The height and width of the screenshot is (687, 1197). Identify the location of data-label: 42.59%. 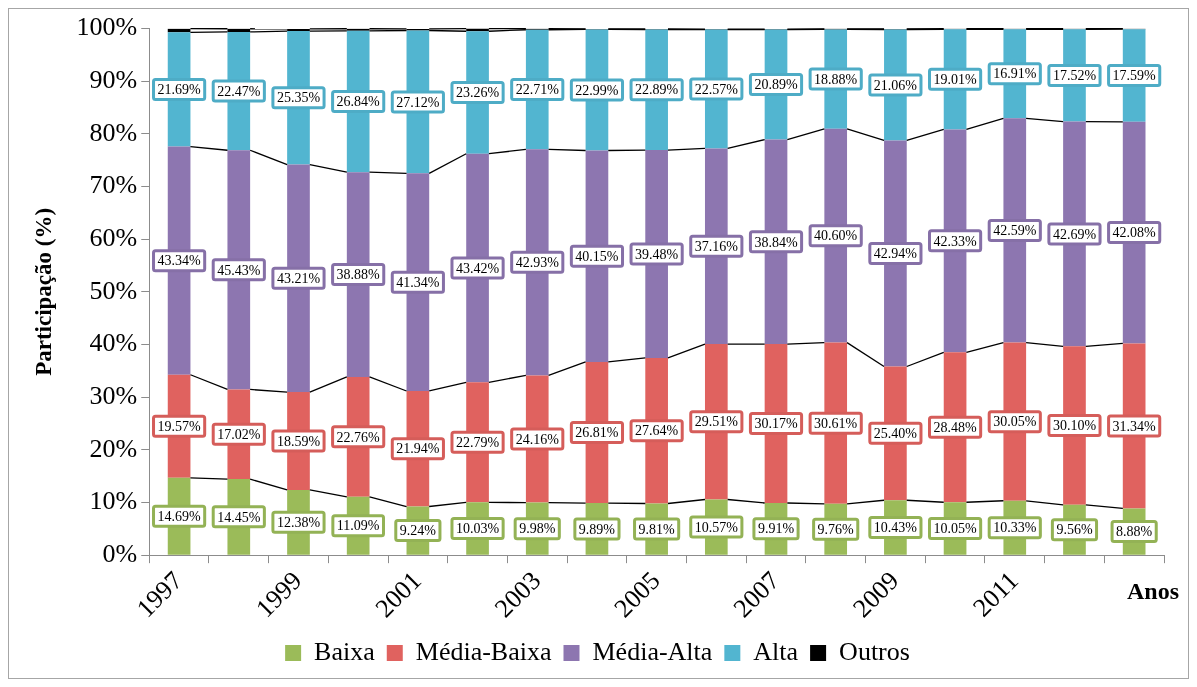
(1015, 231).